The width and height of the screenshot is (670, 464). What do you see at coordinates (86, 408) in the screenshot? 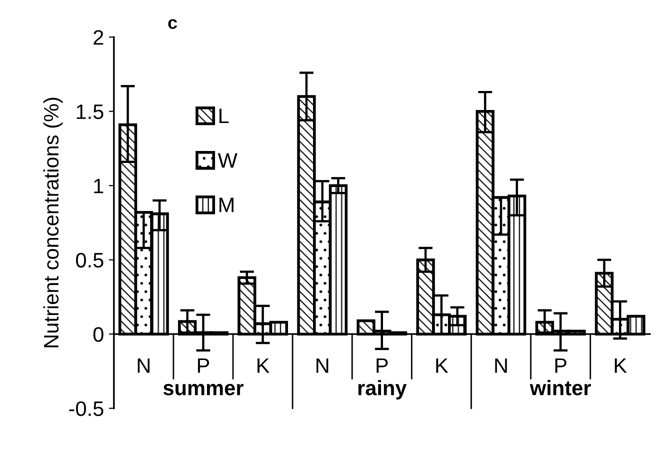
I see `y-tick-label: -0.5` at bounding box center [86, 408].